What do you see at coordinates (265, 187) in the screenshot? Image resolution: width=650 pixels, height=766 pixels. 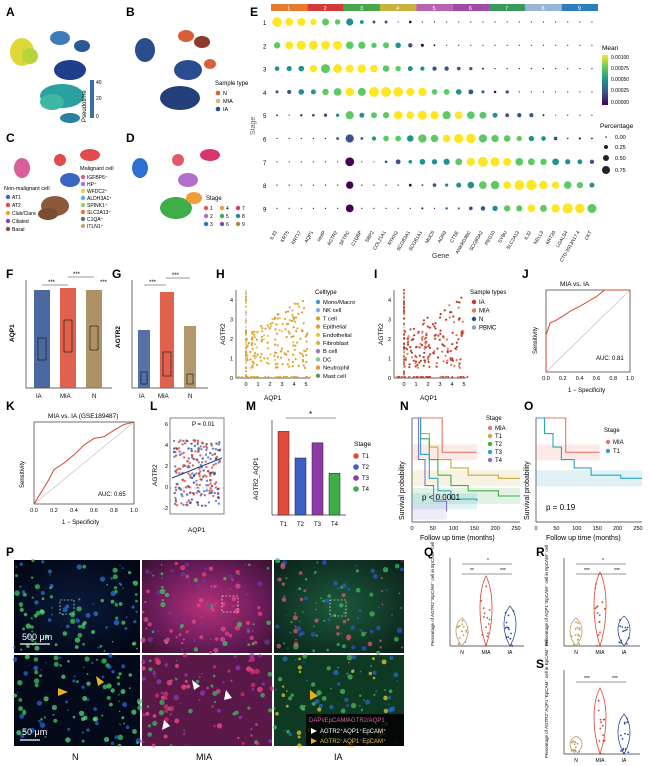 I see `e-stage-label: 8` at bounding box center [265, 187].